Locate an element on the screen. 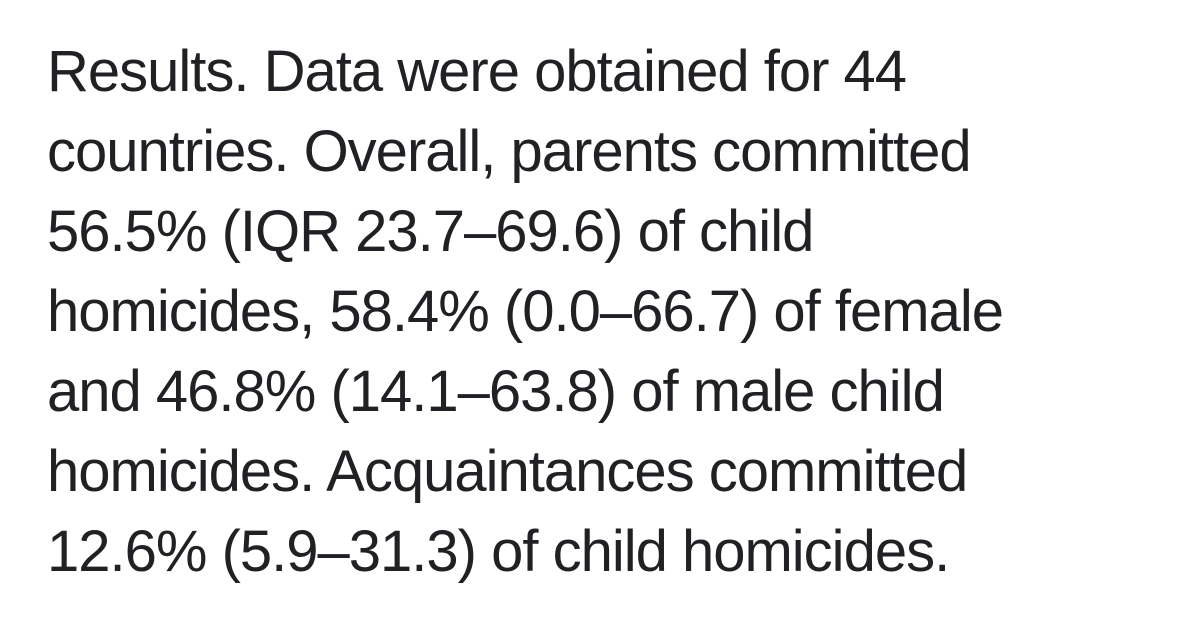 The width and height of the screenshot is (1179, 642). text-line-5: and 46.8% (14.1–63.8) of male child is located at coordinates (496, 391).